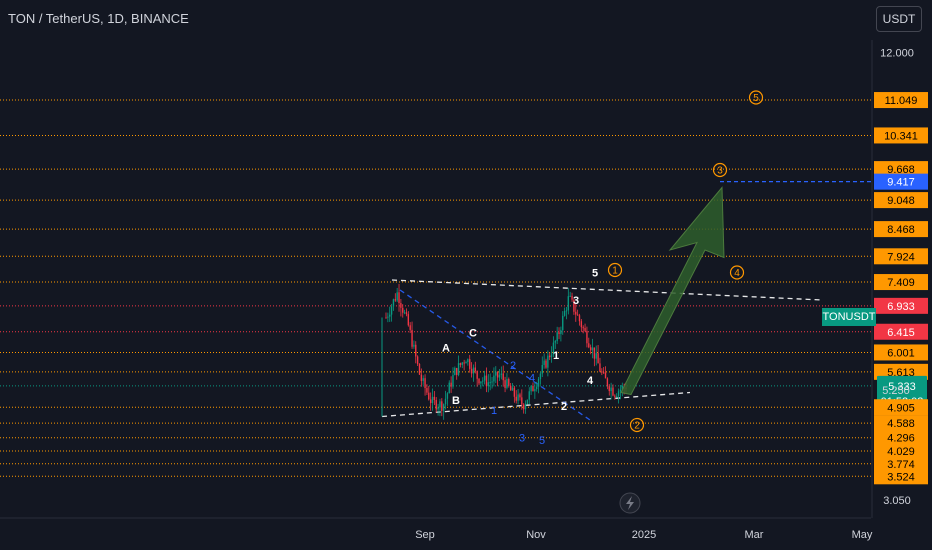 This screenshot has width=932, height=550. Describe the element at coordinates (901, 408) in the screenshot. I see `price-level-label: 4.905` at that location.